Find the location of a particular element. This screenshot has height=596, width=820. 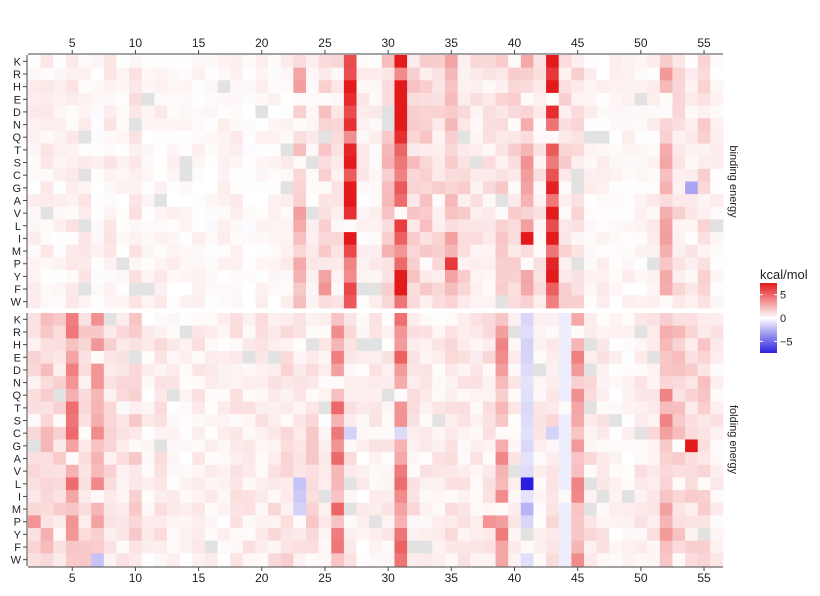

row-label: G is located at coordinates (16, 189).